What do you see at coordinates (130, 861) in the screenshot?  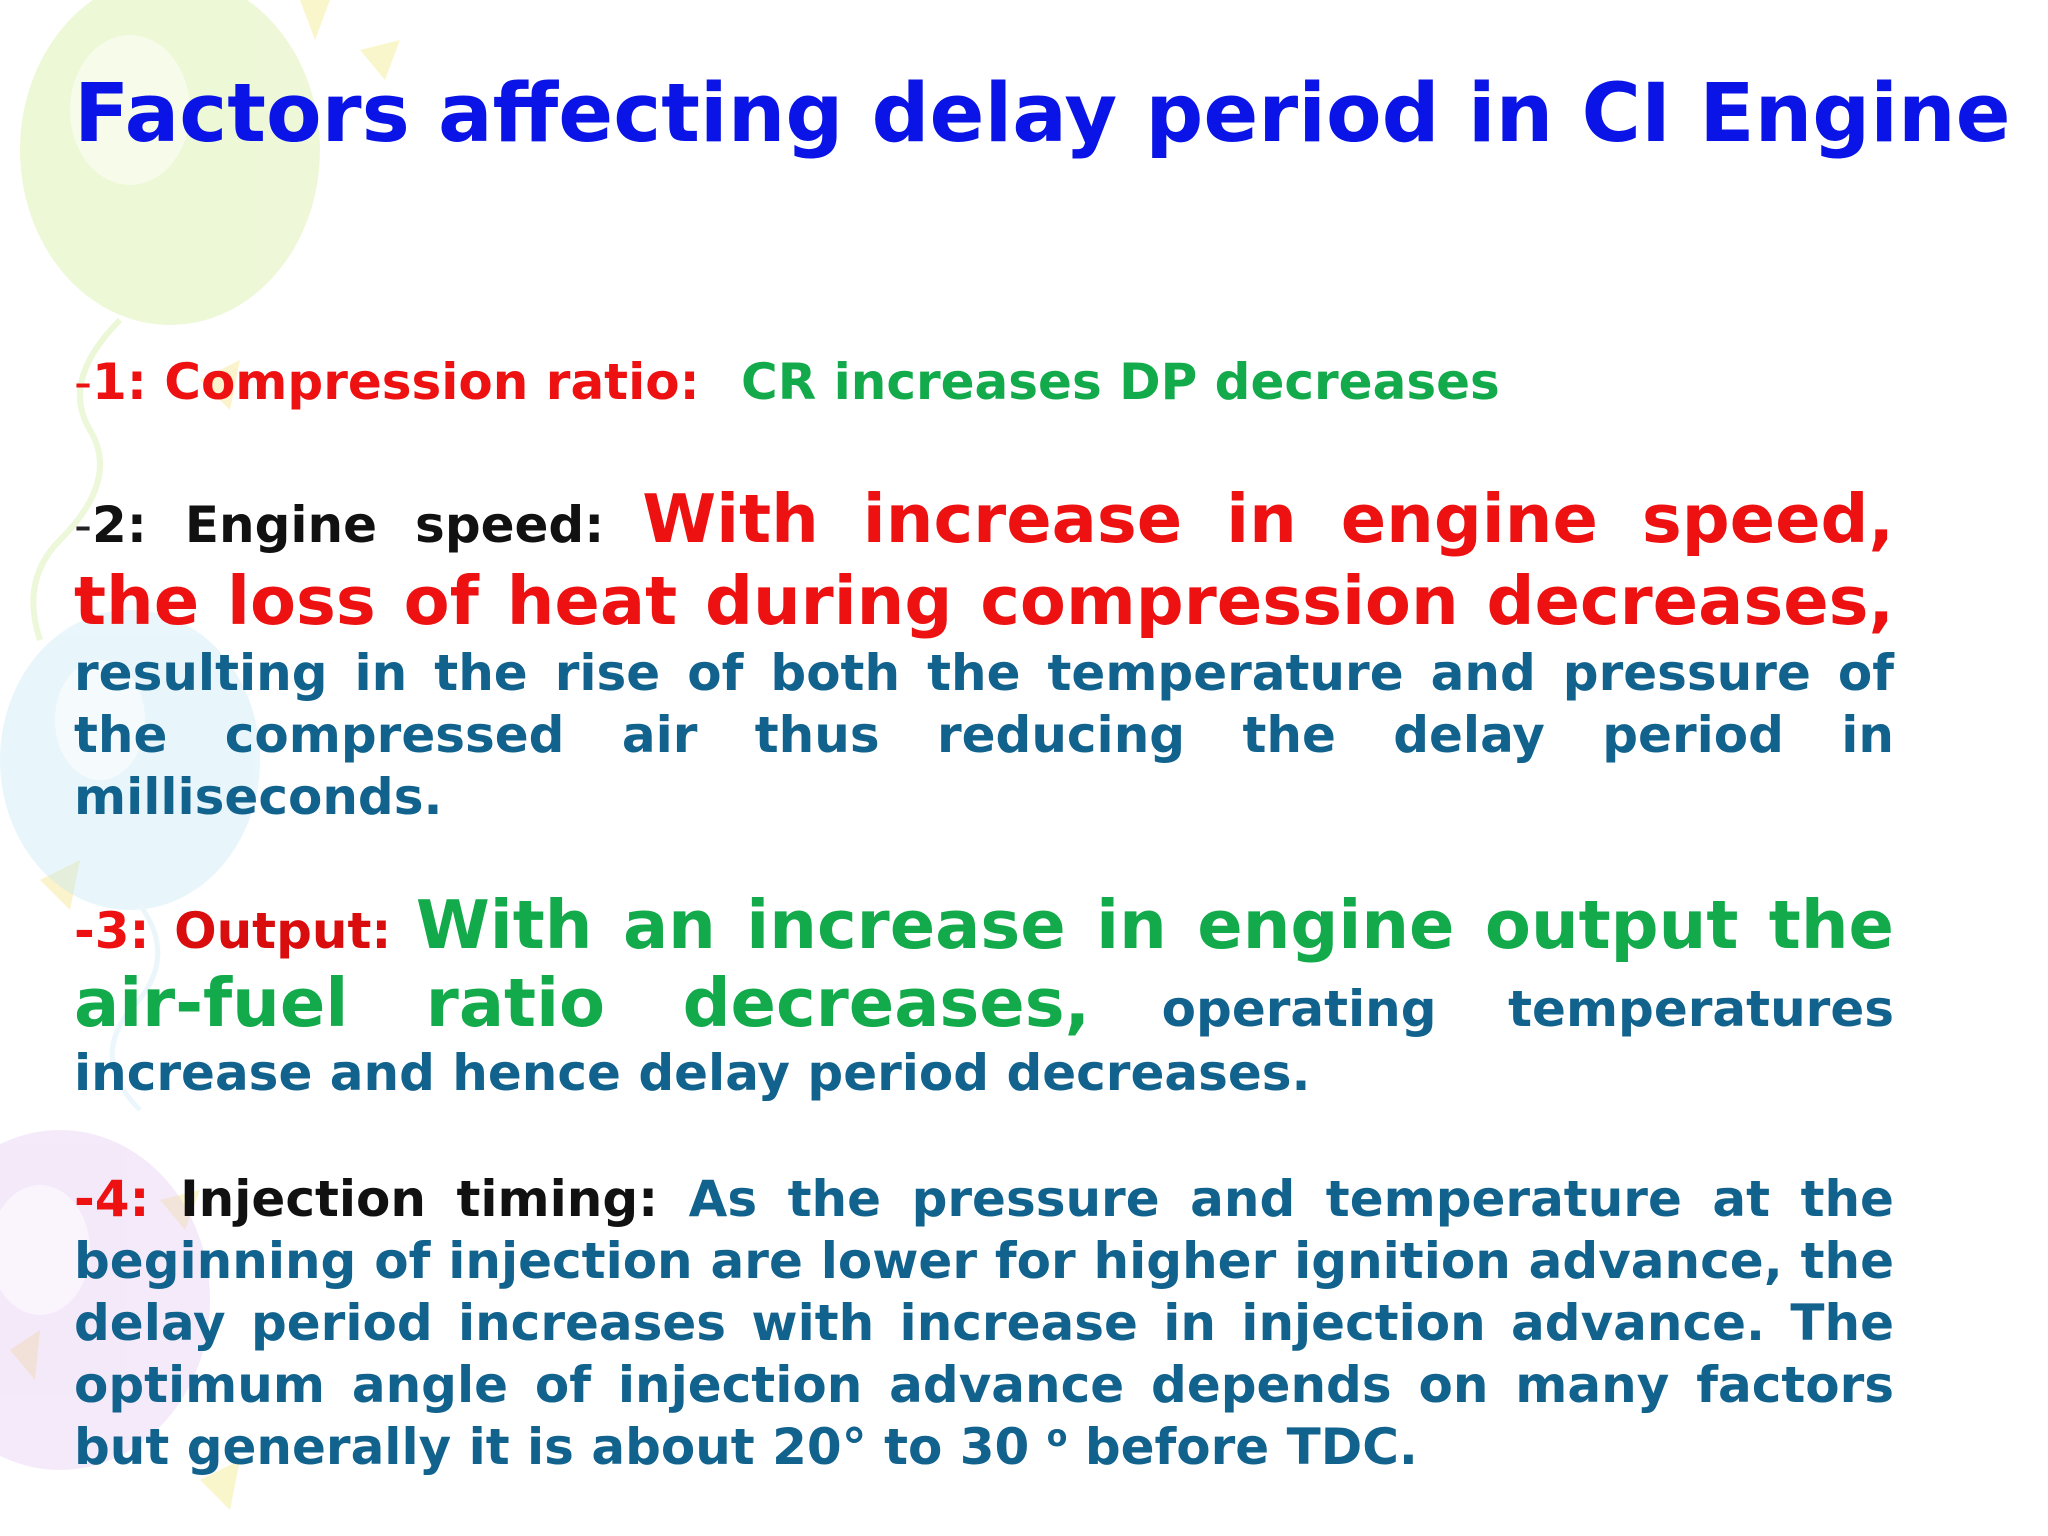 I see `blue-balloon-icon` at bounding box center [130, 861].